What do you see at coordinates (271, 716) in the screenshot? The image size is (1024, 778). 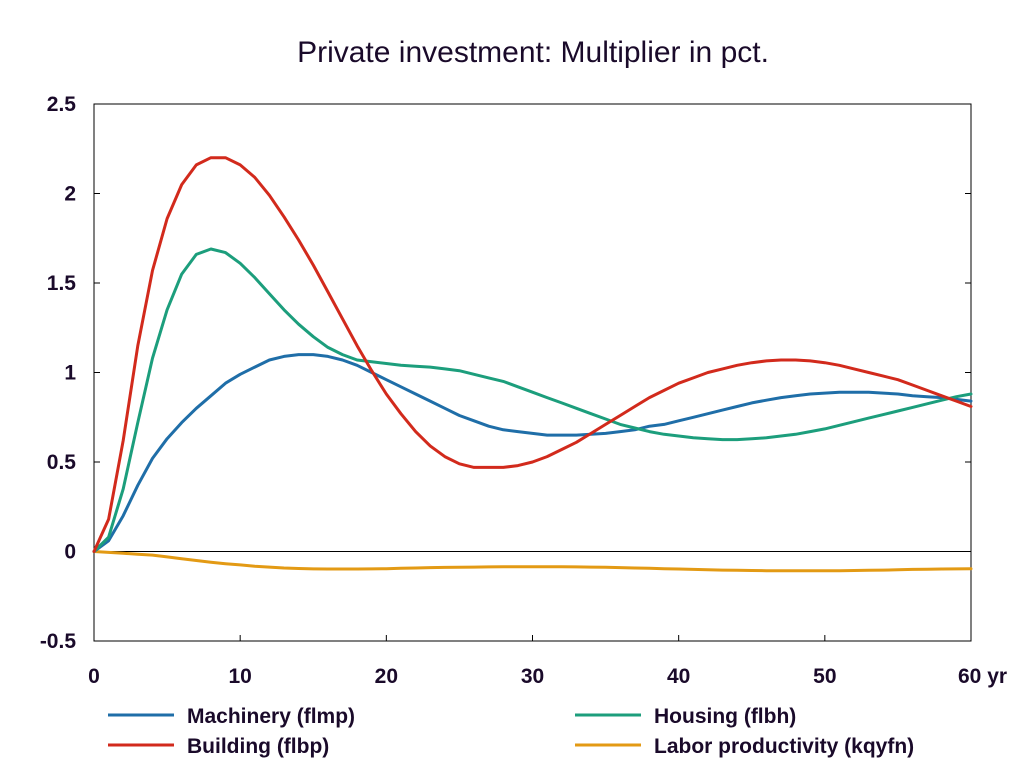 I see `legend-label: Machinery (flmp)` at bounding box center [271, 716].